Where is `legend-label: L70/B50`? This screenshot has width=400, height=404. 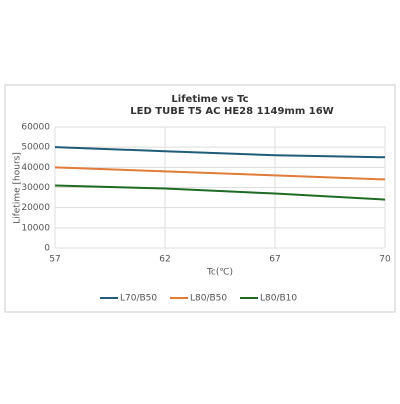 legend-label: L70/B50 is located at coordinates (138, 299).